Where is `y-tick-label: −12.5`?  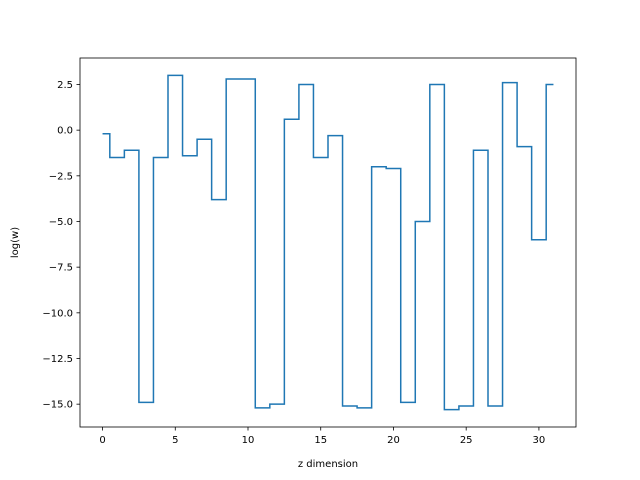 y-tick-label: −12.5 is located at coordinates (57, 359).